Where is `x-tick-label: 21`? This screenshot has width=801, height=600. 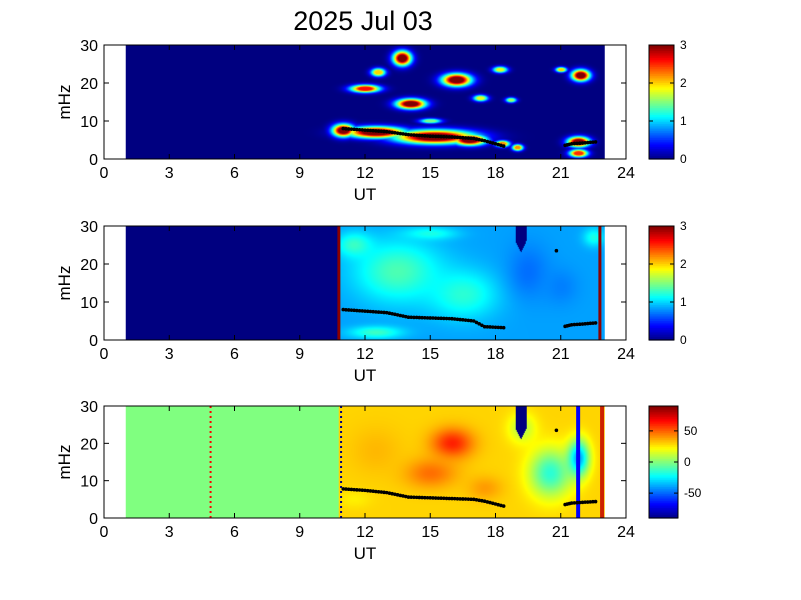 x-tick-label: 21 is located at coordinates (561, 354).